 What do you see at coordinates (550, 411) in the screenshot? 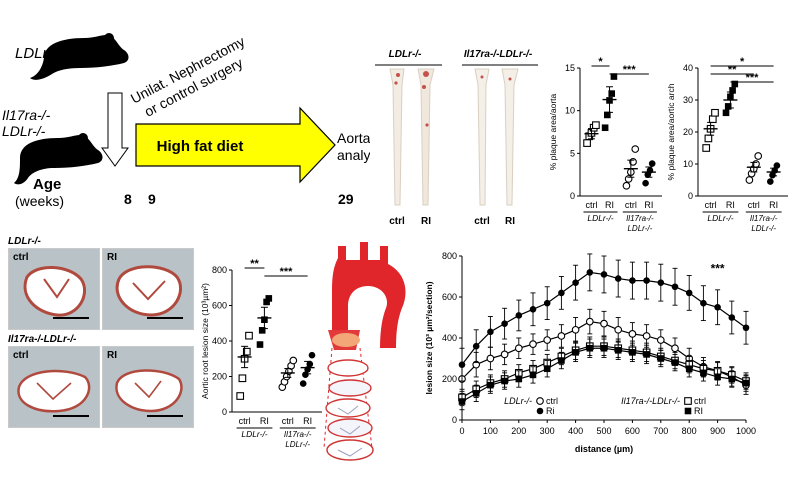
I see `legend-label: Ri` at bounding box center [550, 411].